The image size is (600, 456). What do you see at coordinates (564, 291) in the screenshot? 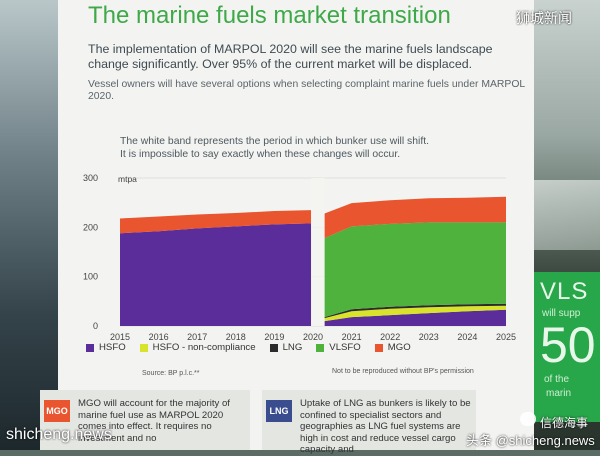
I see `side-panel-heading: VLS` at bounding box center [564, 291].